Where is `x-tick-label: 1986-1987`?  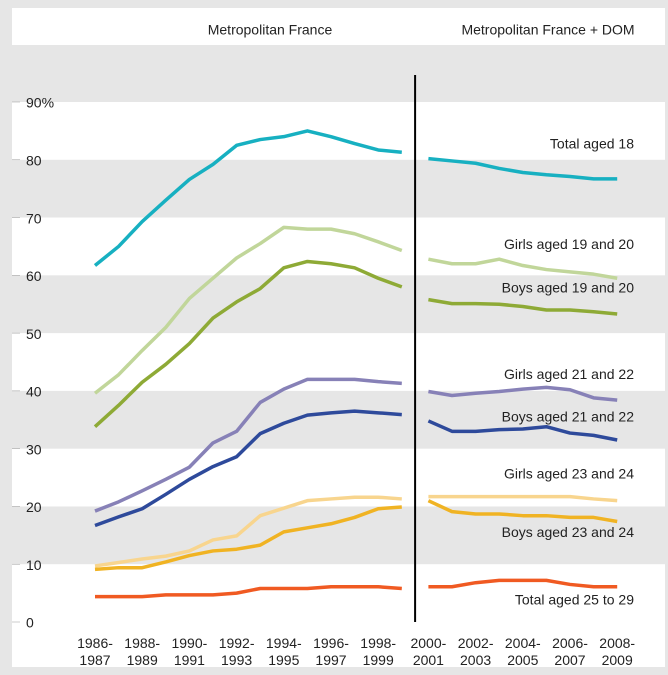
x-tick-label: 1986-1987 is located at coordinates (95, 651).